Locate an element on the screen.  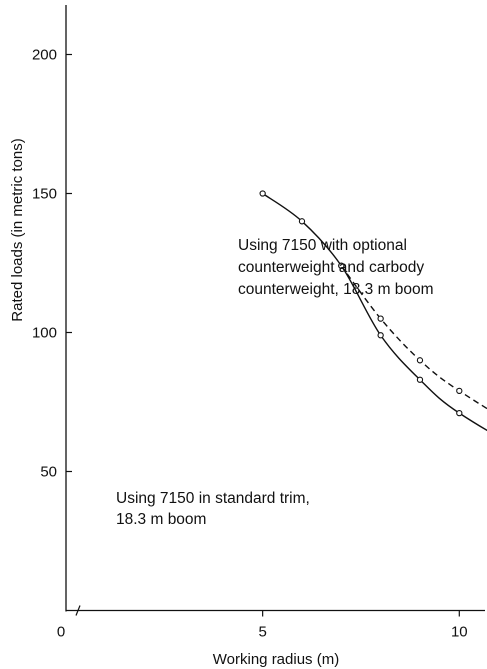
y-tick-label: 100 is located at coordinates (44, 333).